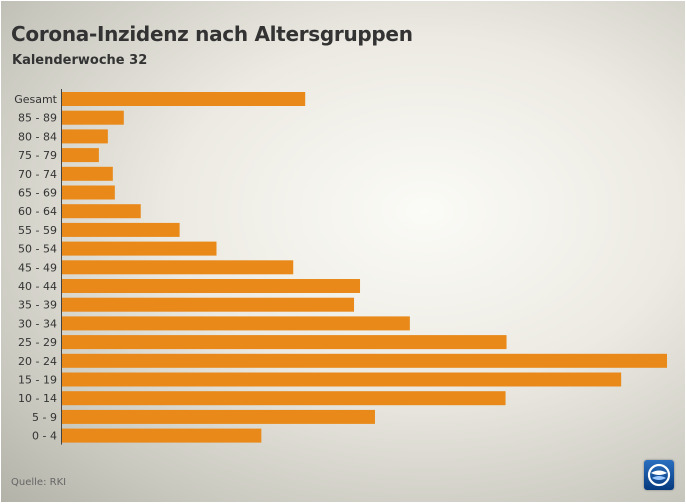 This screenshot has height=504, width=686. What do you see at coordinates (212, 34) in the screenshot?
I see `chart-title: Corona-Inzidenz nach Altersgruppen` at bounding box center [212, 34].